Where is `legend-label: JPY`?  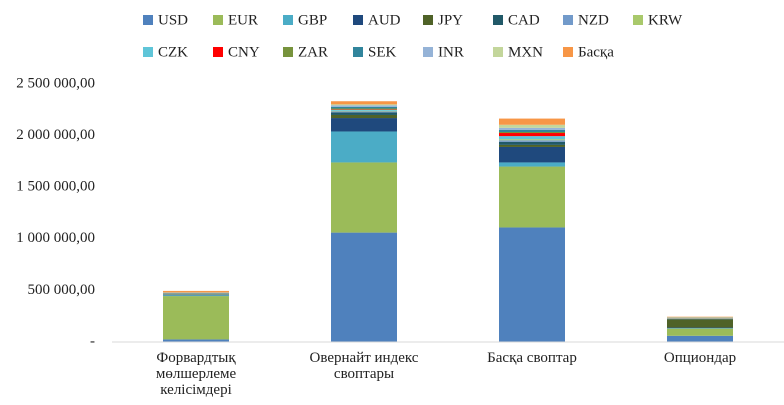 legend-label: JPY is located at coordinates (450, 20).